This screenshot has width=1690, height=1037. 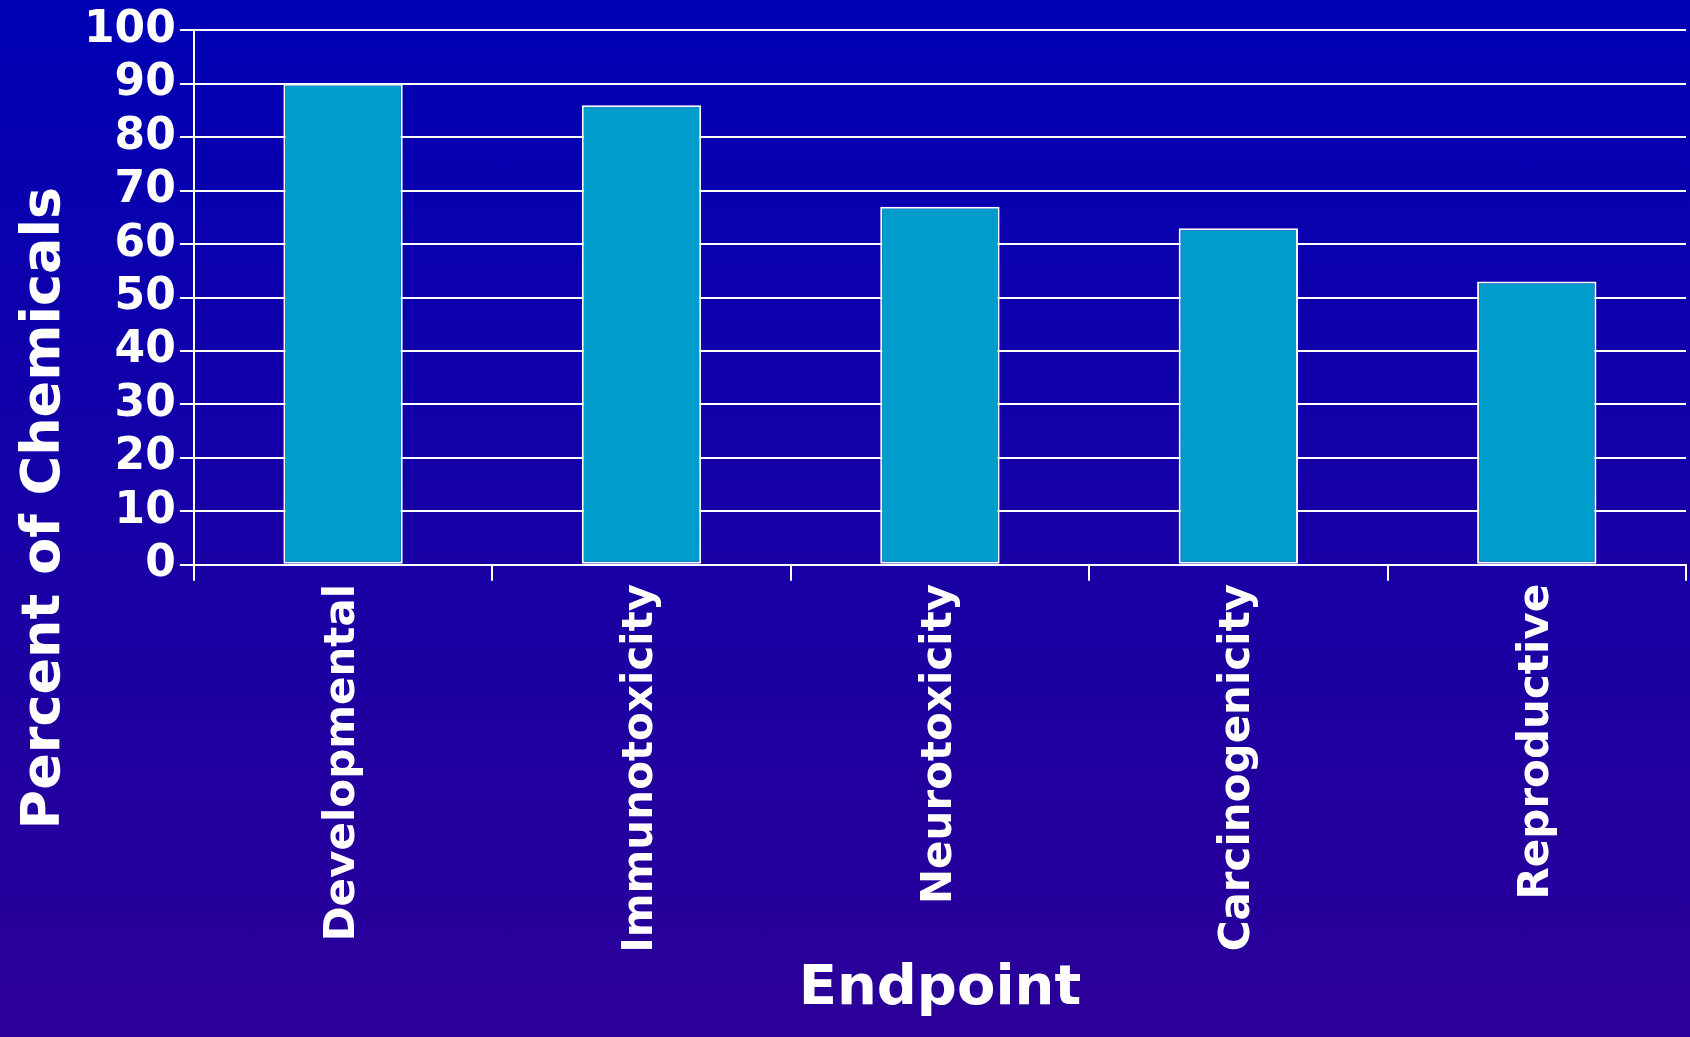 What do you see at coordinates (1235, 767) in the screenshot?
I see `x-tick-label: Carcinogenicity` at bounding box center [1235, 767].